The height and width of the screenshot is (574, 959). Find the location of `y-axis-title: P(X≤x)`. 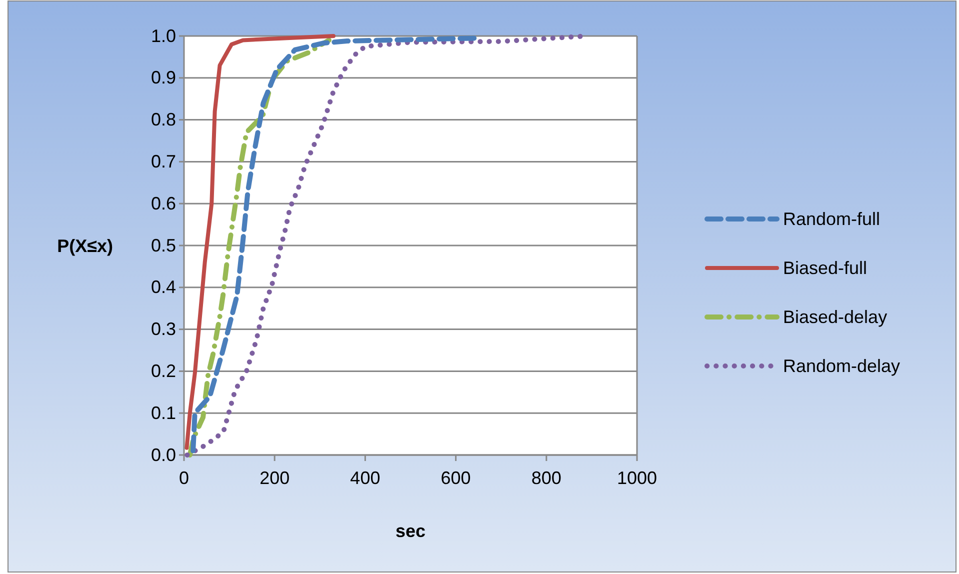

y-axis-title: P(X≤x) is located at coordinates (85, 246).